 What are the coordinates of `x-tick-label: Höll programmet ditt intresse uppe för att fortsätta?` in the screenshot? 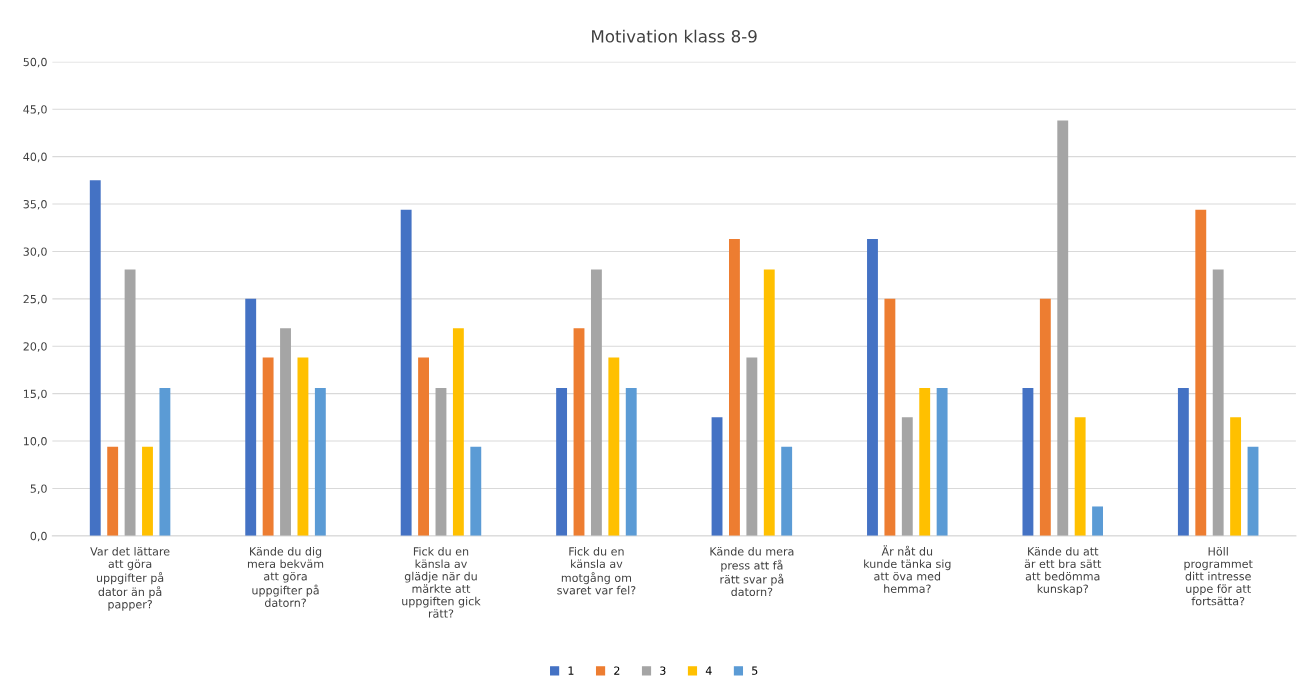 It's located at (1218, 576).